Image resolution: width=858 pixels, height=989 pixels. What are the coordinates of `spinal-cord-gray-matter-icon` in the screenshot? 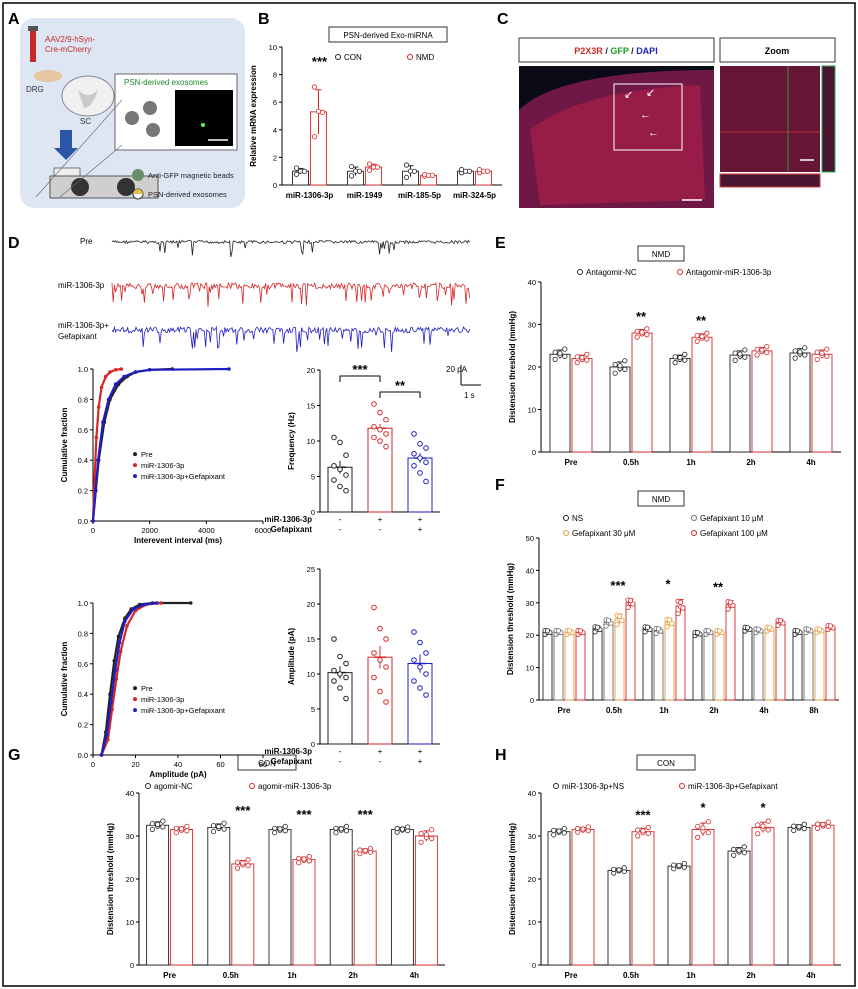 It's located at (88, 99).